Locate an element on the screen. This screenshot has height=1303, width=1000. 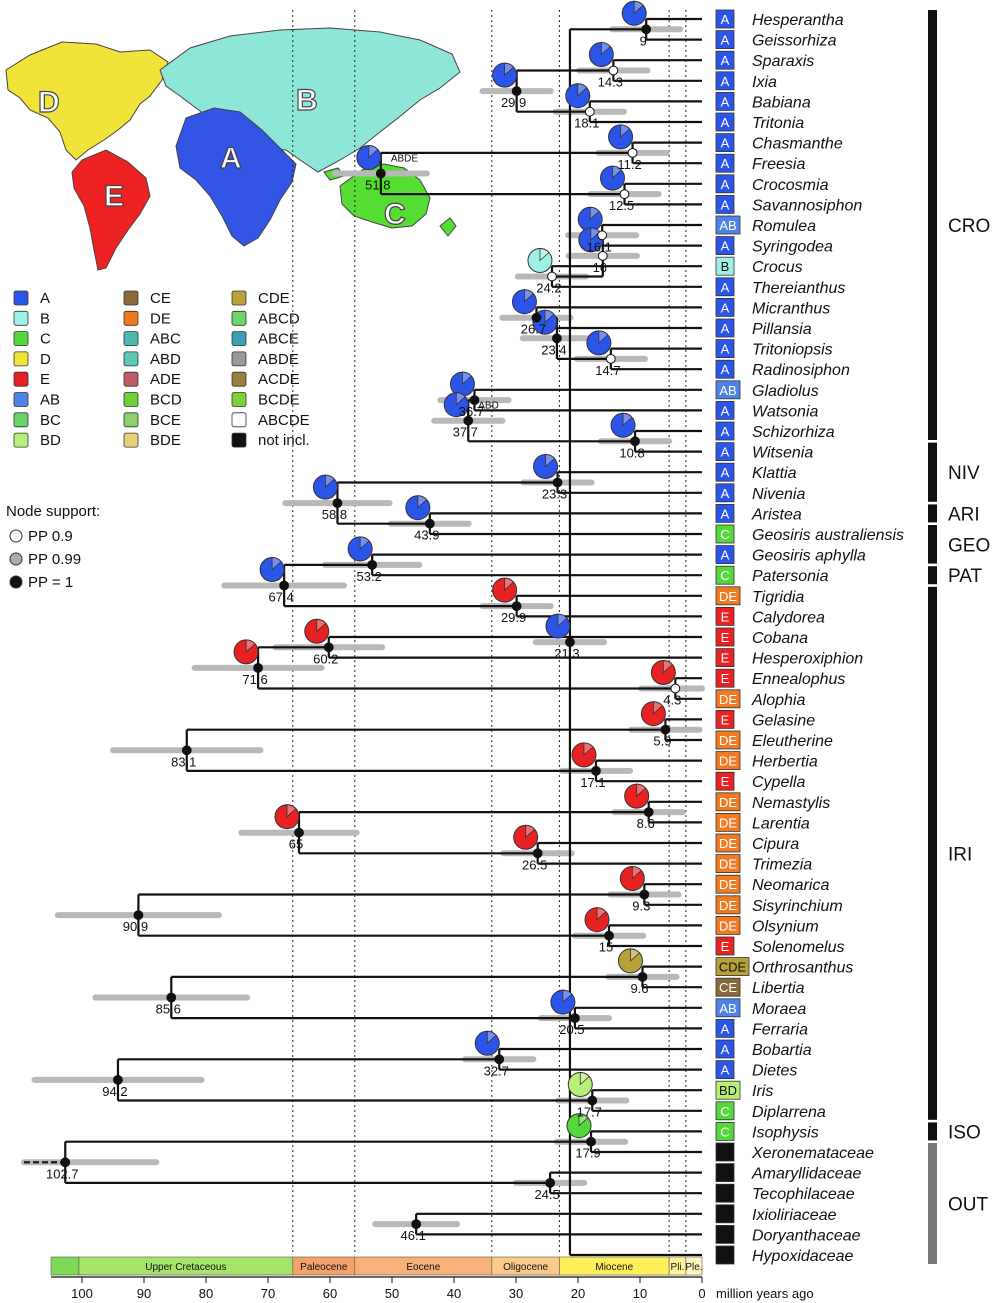
node-age-label: 51.8 is located at coordinates (377, 185).